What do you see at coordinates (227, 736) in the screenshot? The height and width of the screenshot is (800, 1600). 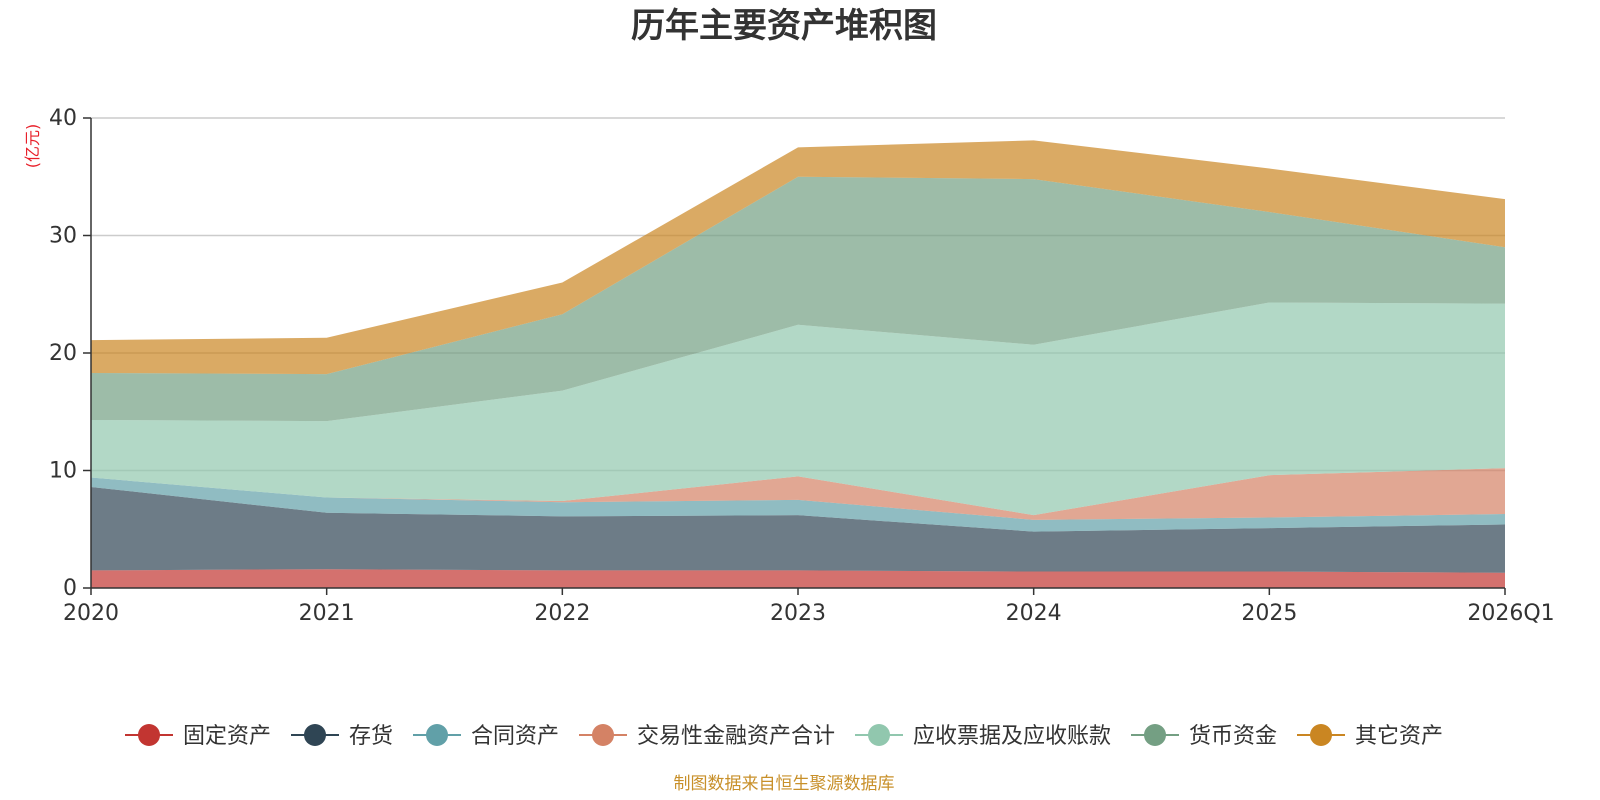 I see `legend-label-0: 固定资产` at bounding box center [227, 736].